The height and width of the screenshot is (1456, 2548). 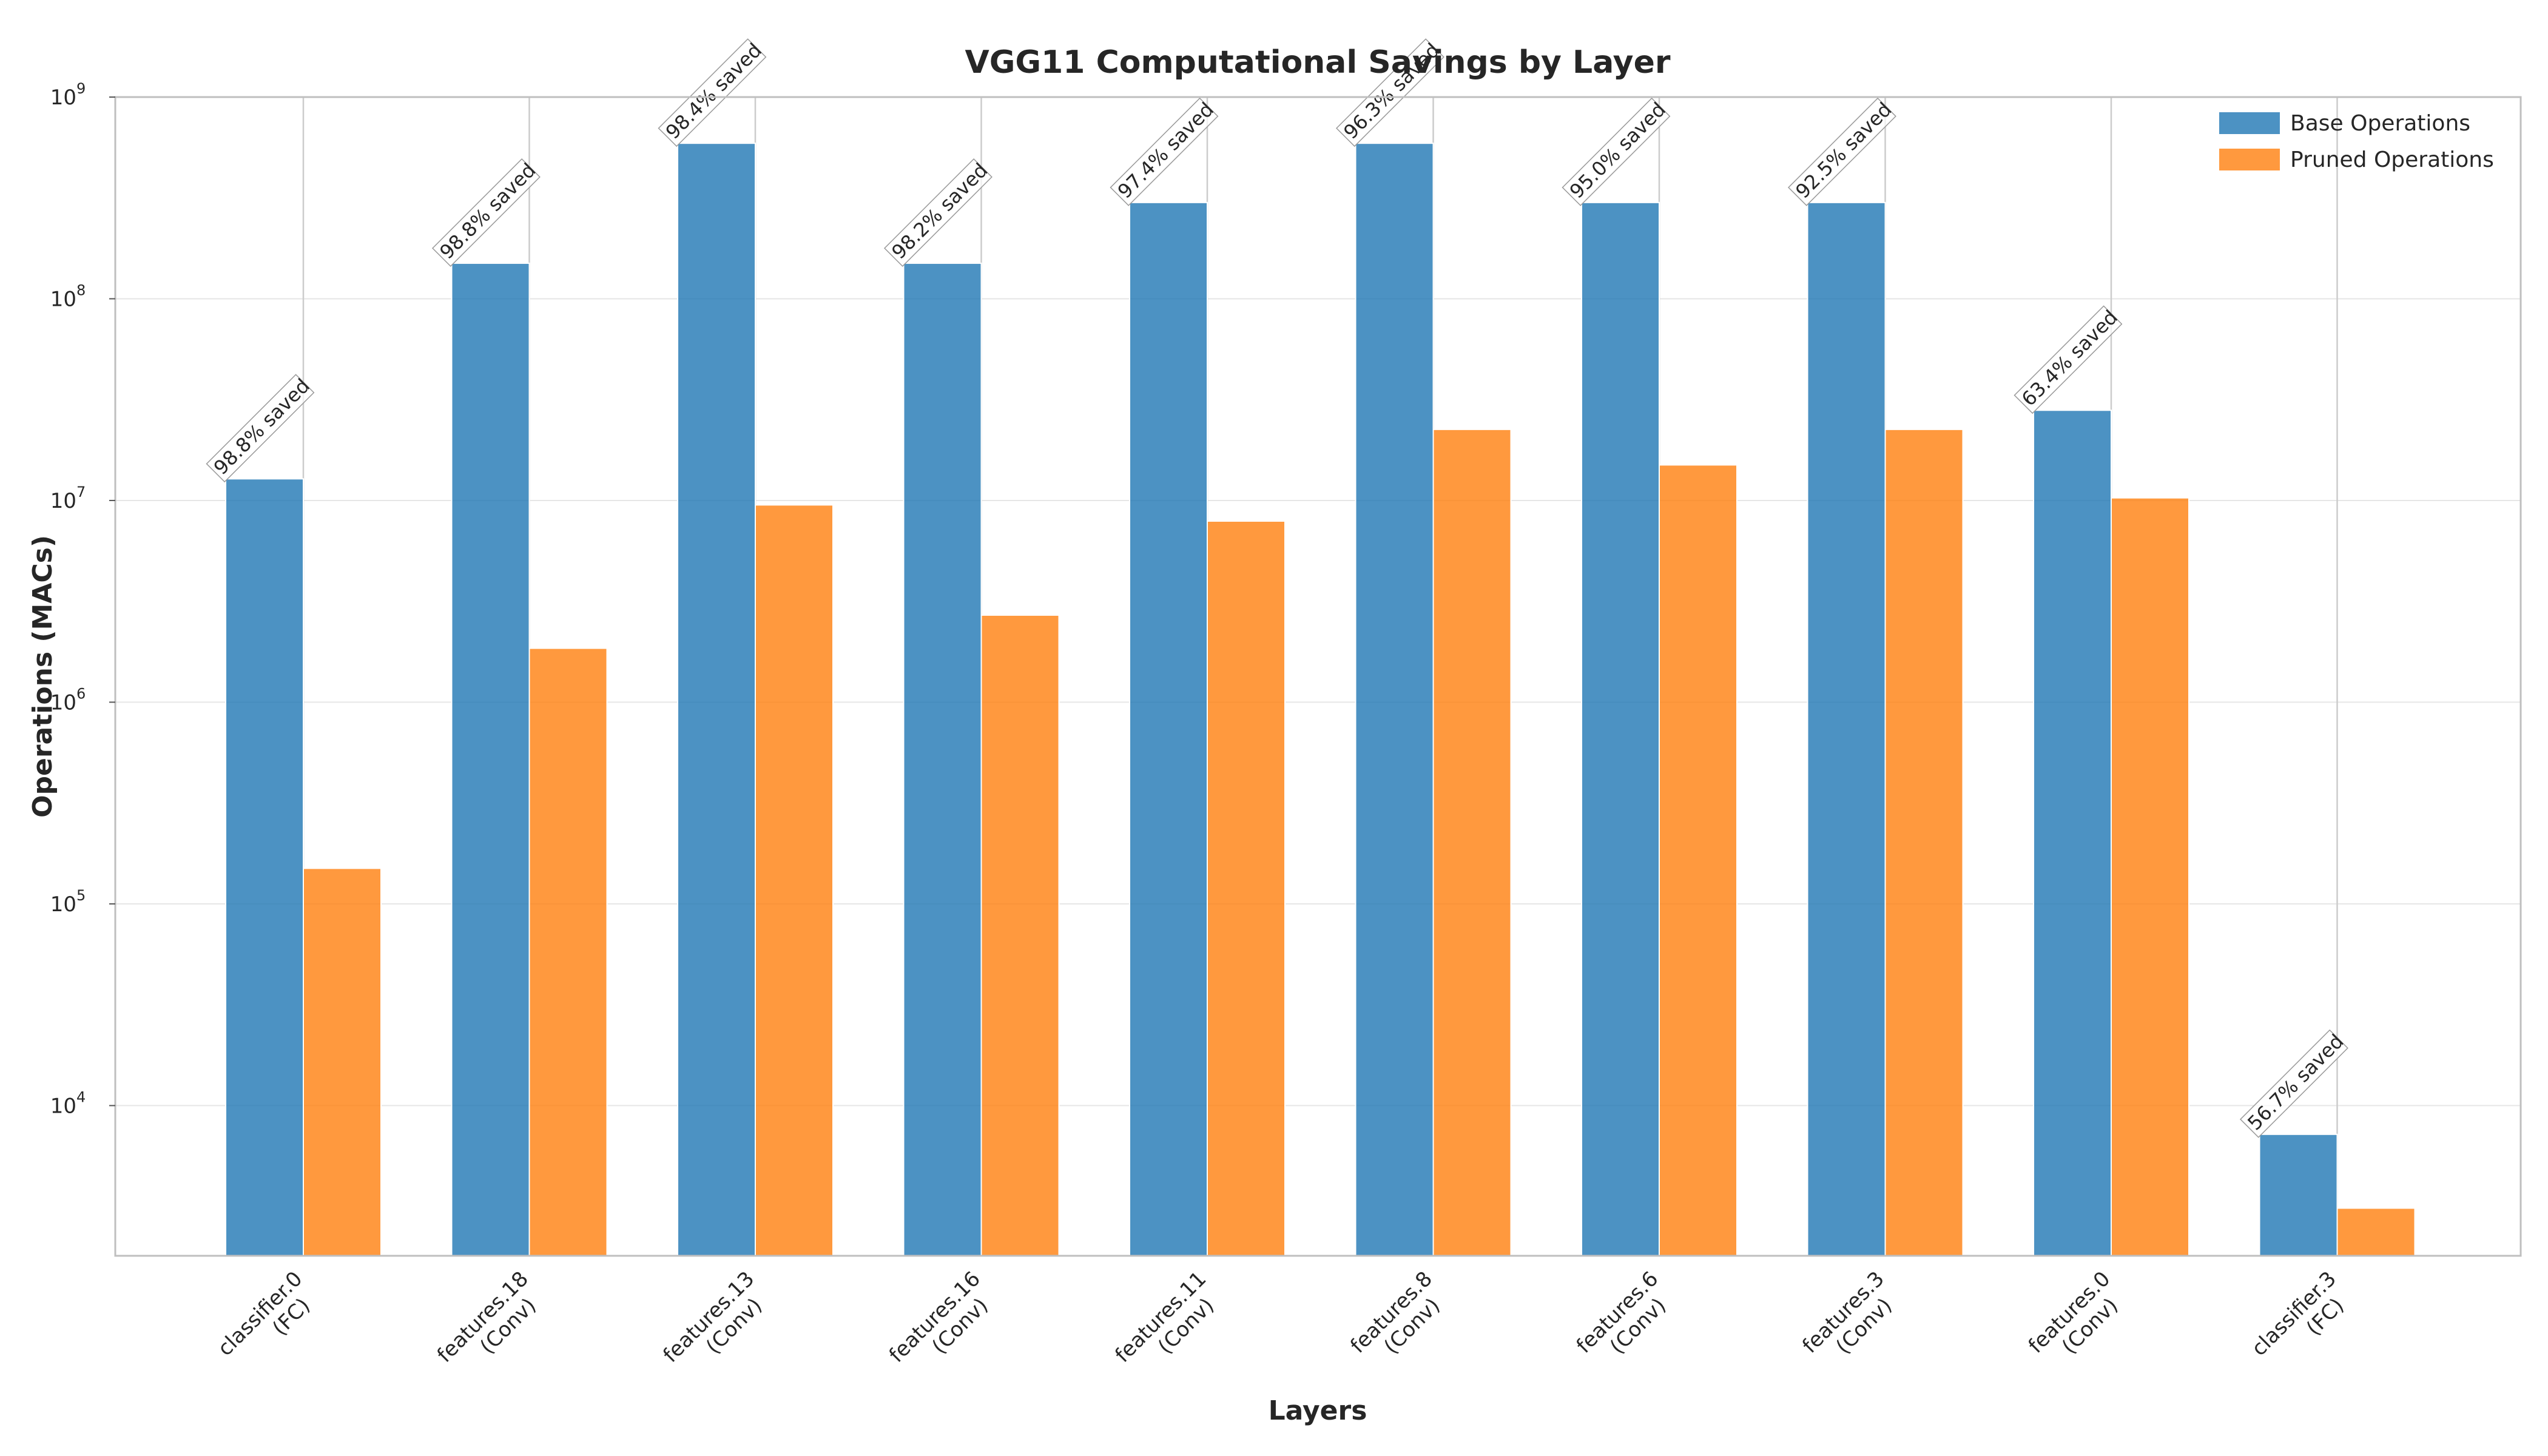 I want to click on x-tick-label: features.13(Conv), so click(x=713, y=1317).